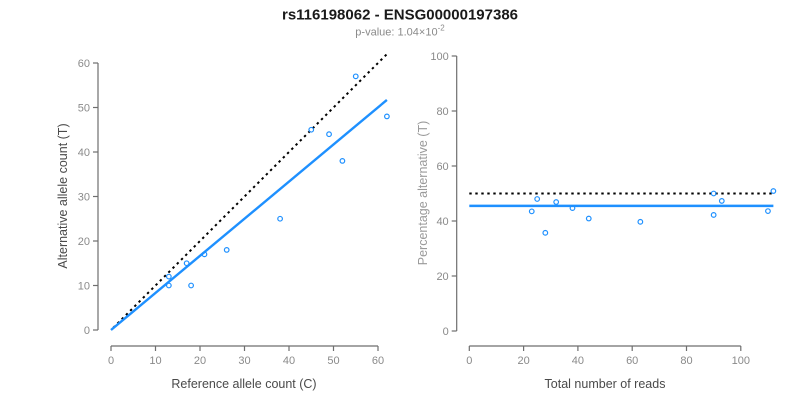 The width and height of the screenshot is (800, 400). What do you see at coordinates (84, 109) in the screenshot?
I see `y-tick-label: 50` at bounding box center [84, 109].